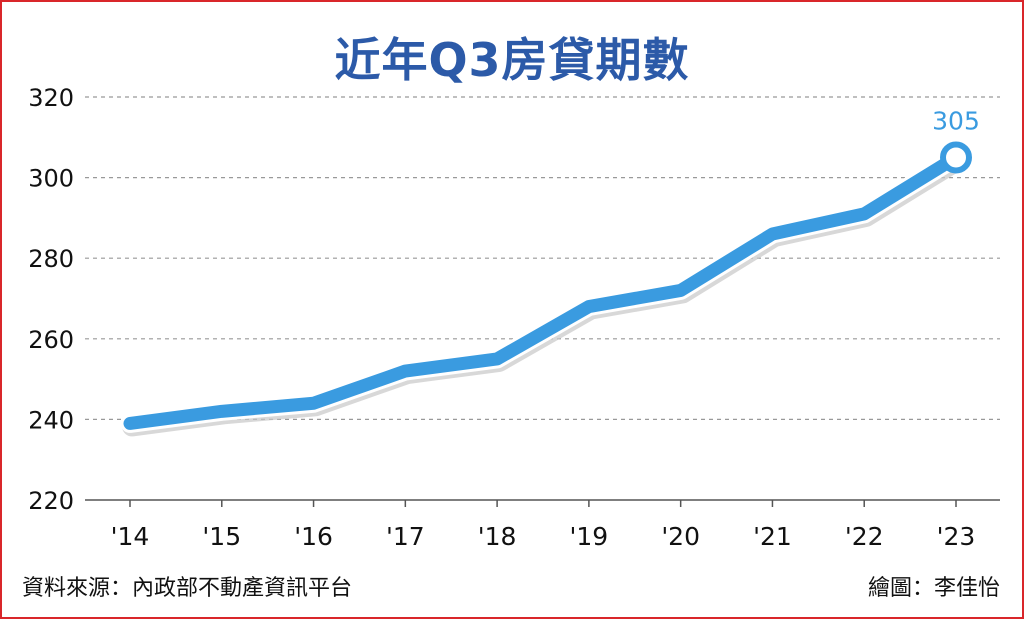 The height and width of the screenshot is (619, 1024). What do you see at coordinates (130, 536) in the screenshot?
I see `x-tick-label: '14` at bounding box center [130, 536].